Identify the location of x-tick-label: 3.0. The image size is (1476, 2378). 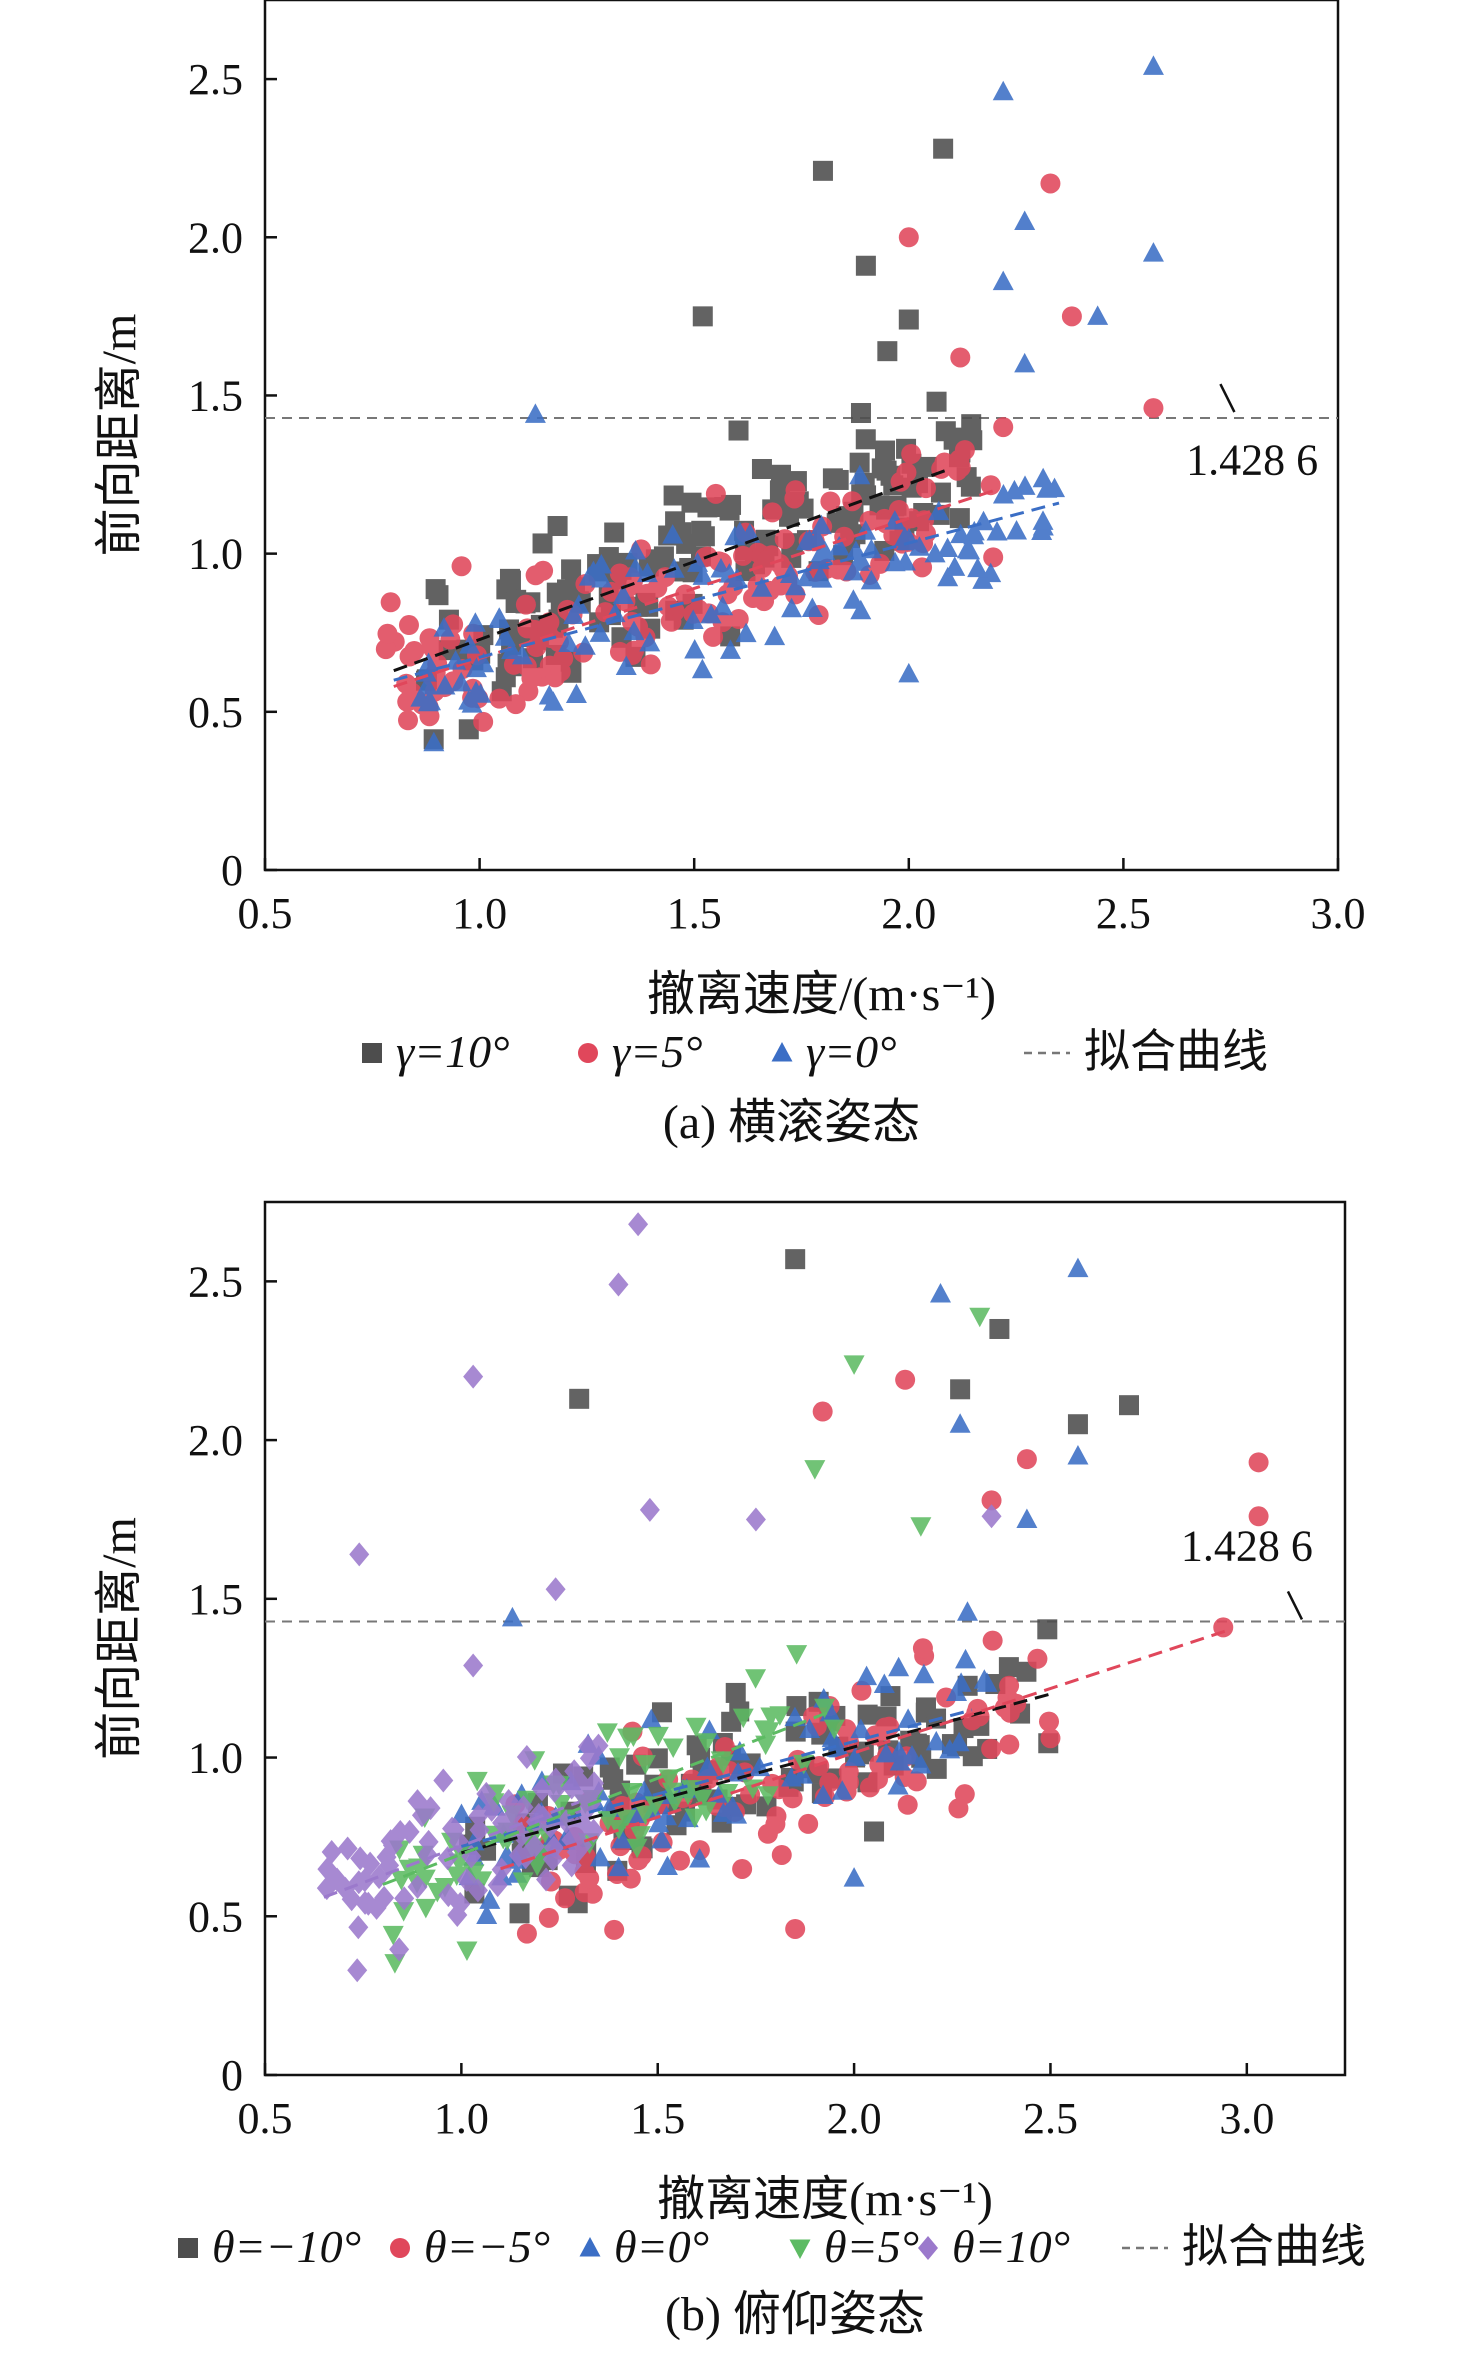
(1338, 913).